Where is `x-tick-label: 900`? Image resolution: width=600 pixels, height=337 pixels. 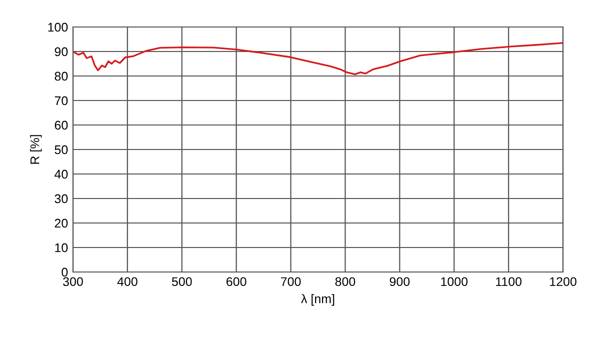 x-tick-label: 900 is located at coordinates (400, 281).